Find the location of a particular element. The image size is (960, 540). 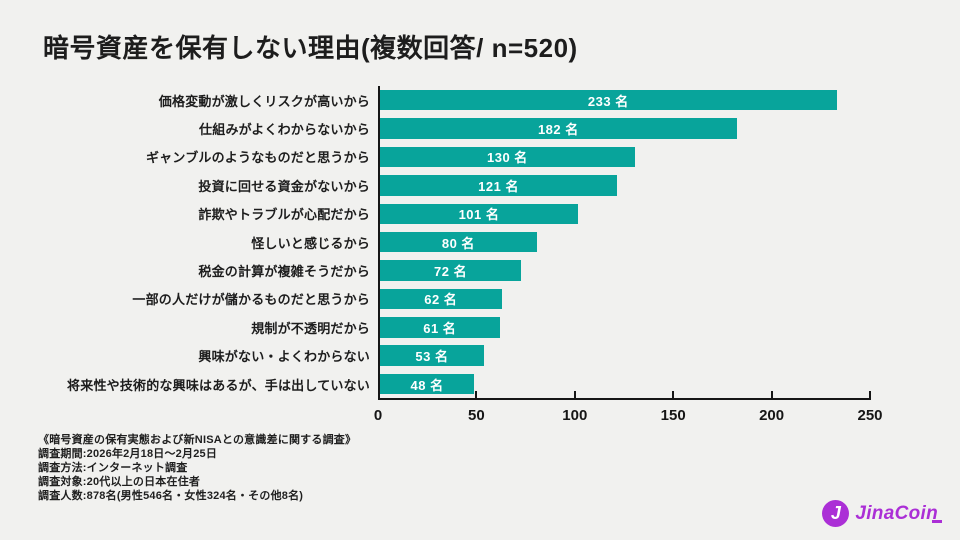

bar: 80 名 is located at coordinates (458, 242).